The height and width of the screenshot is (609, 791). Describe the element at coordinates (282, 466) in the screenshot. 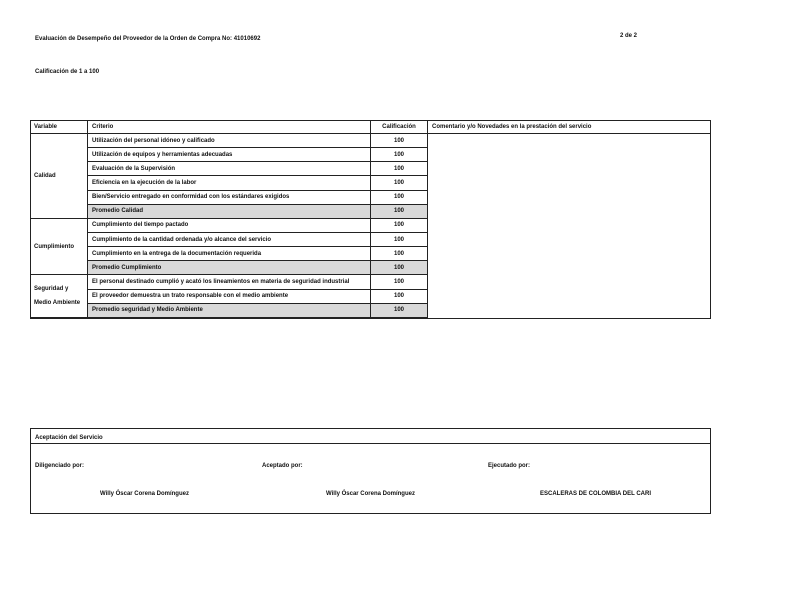

I see `signature-label: Aceptado por:` at that location.